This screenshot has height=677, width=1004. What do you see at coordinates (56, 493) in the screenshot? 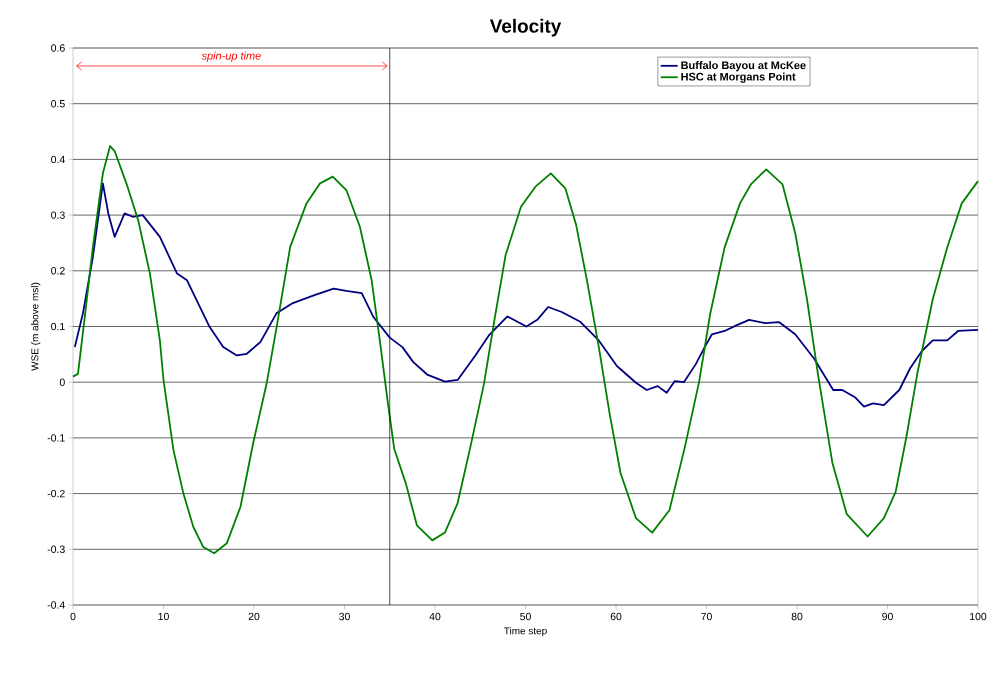
I see `y-tick-label: -0.2` at bounding box center [56, 493].